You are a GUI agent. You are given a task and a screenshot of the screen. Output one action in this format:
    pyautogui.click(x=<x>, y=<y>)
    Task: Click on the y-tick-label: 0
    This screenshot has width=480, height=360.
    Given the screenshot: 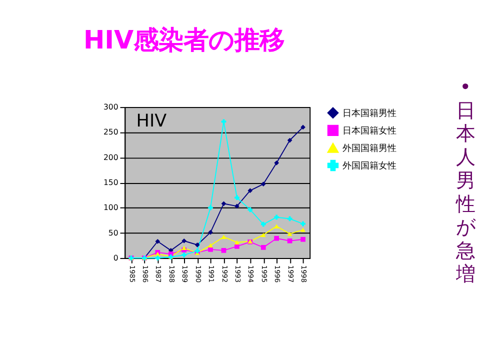 What is the action you would take?
    pyautogui.click(x=115, y=257)
    